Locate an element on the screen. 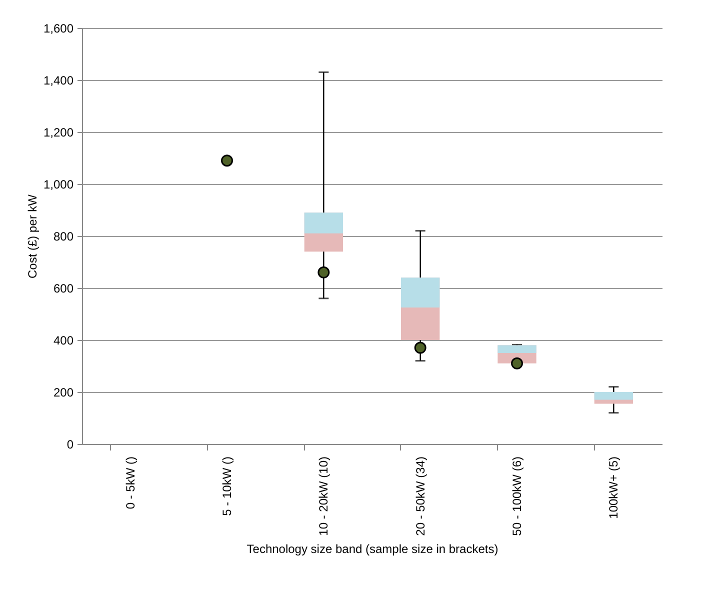  y-tick-label: 600 is located at coordinates (63, 289).